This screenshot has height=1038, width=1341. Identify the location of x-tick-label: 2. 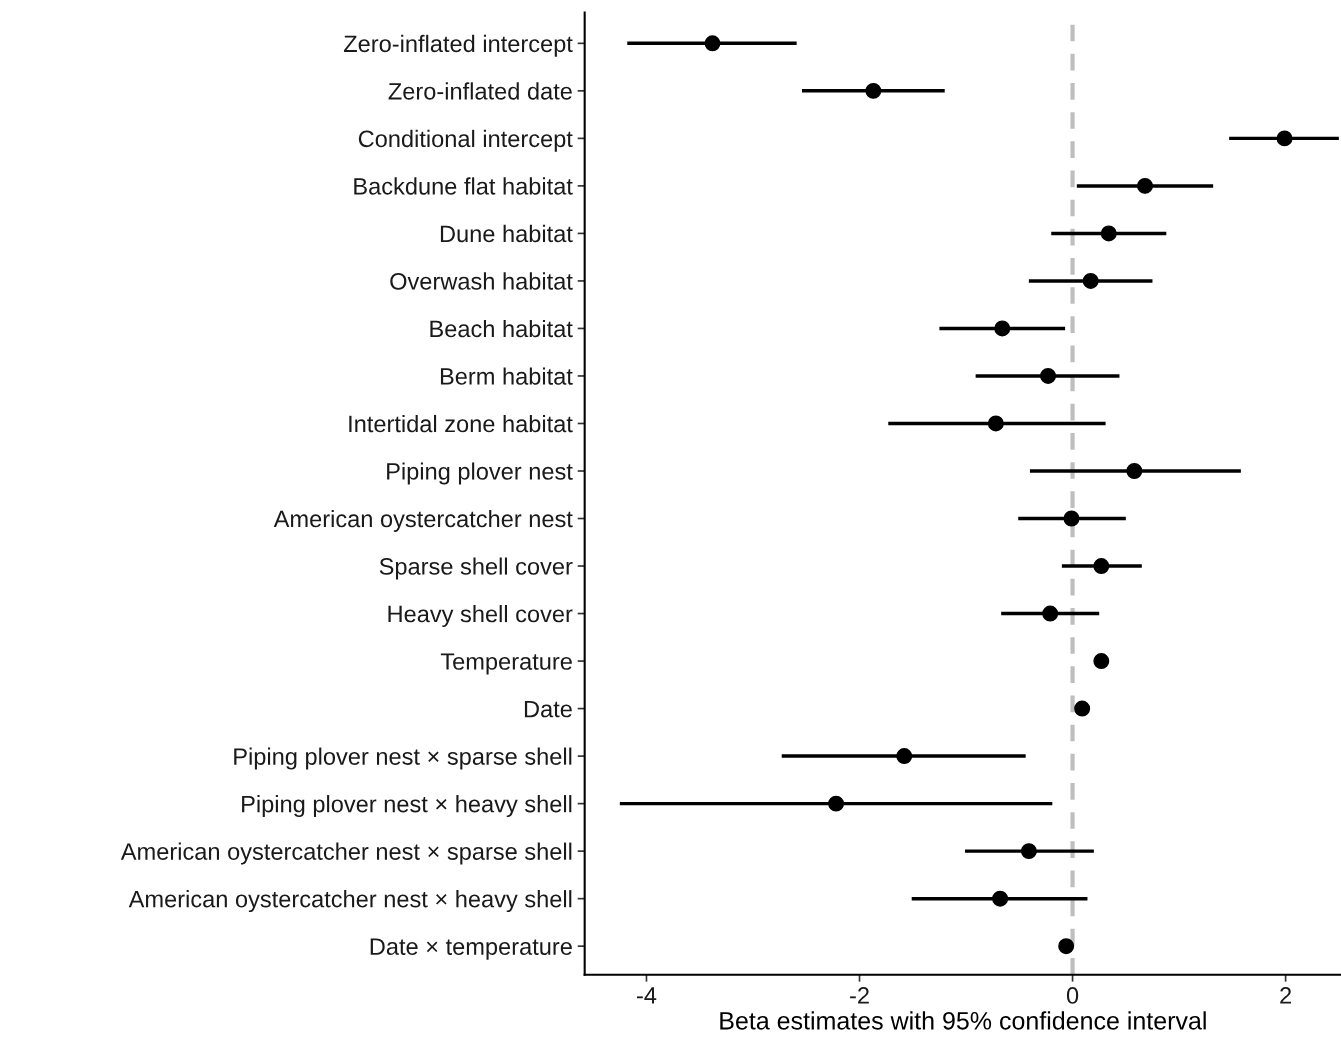
(1285, 995).